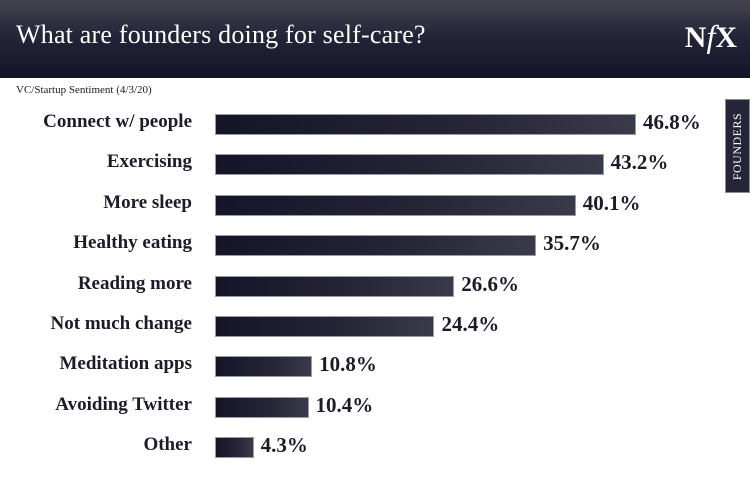  I want to click on bar-label: Avoiding Twitter, so click(123, 404).